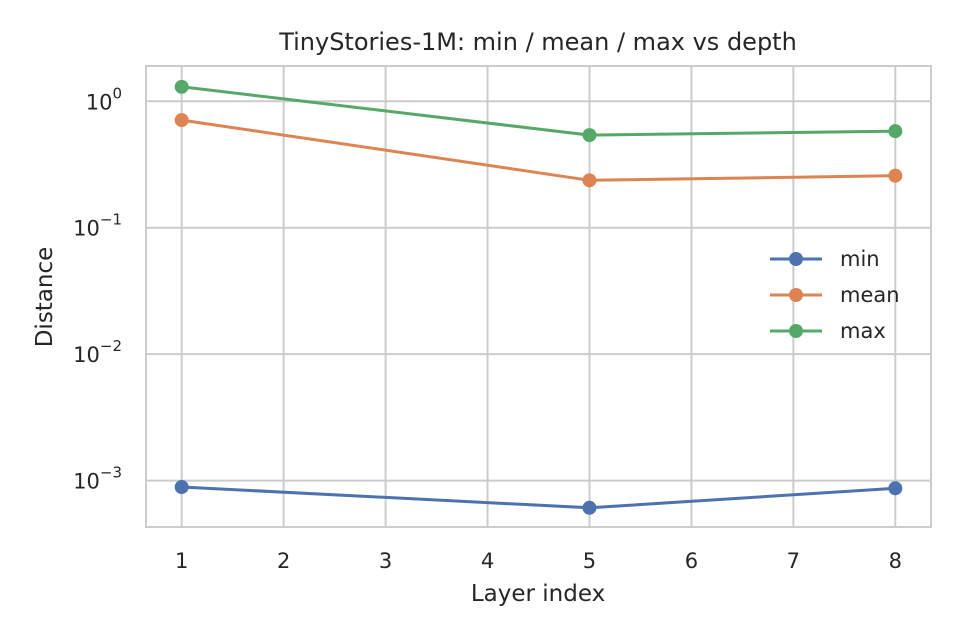 The image size is (960, 640). I want to click on legend-marker-min, so click(796, 259).